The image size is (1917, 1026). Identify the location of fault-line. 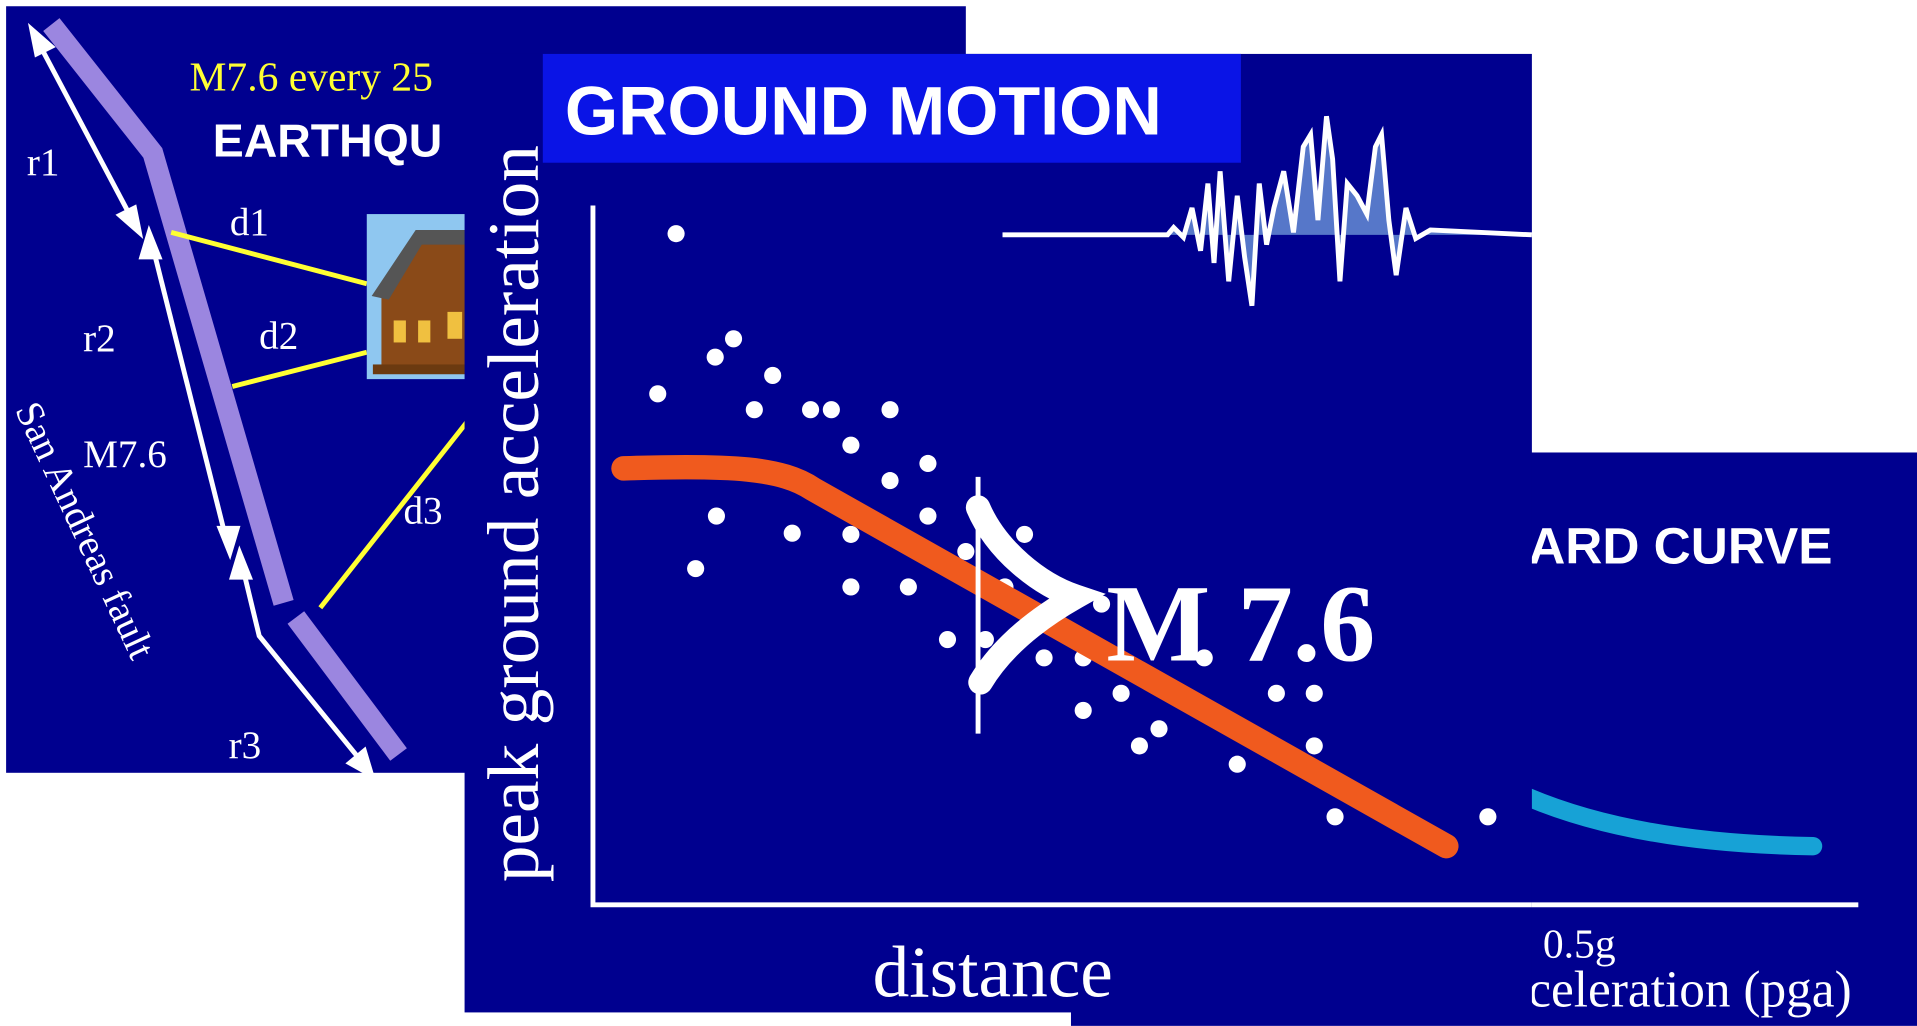
(225, 389).